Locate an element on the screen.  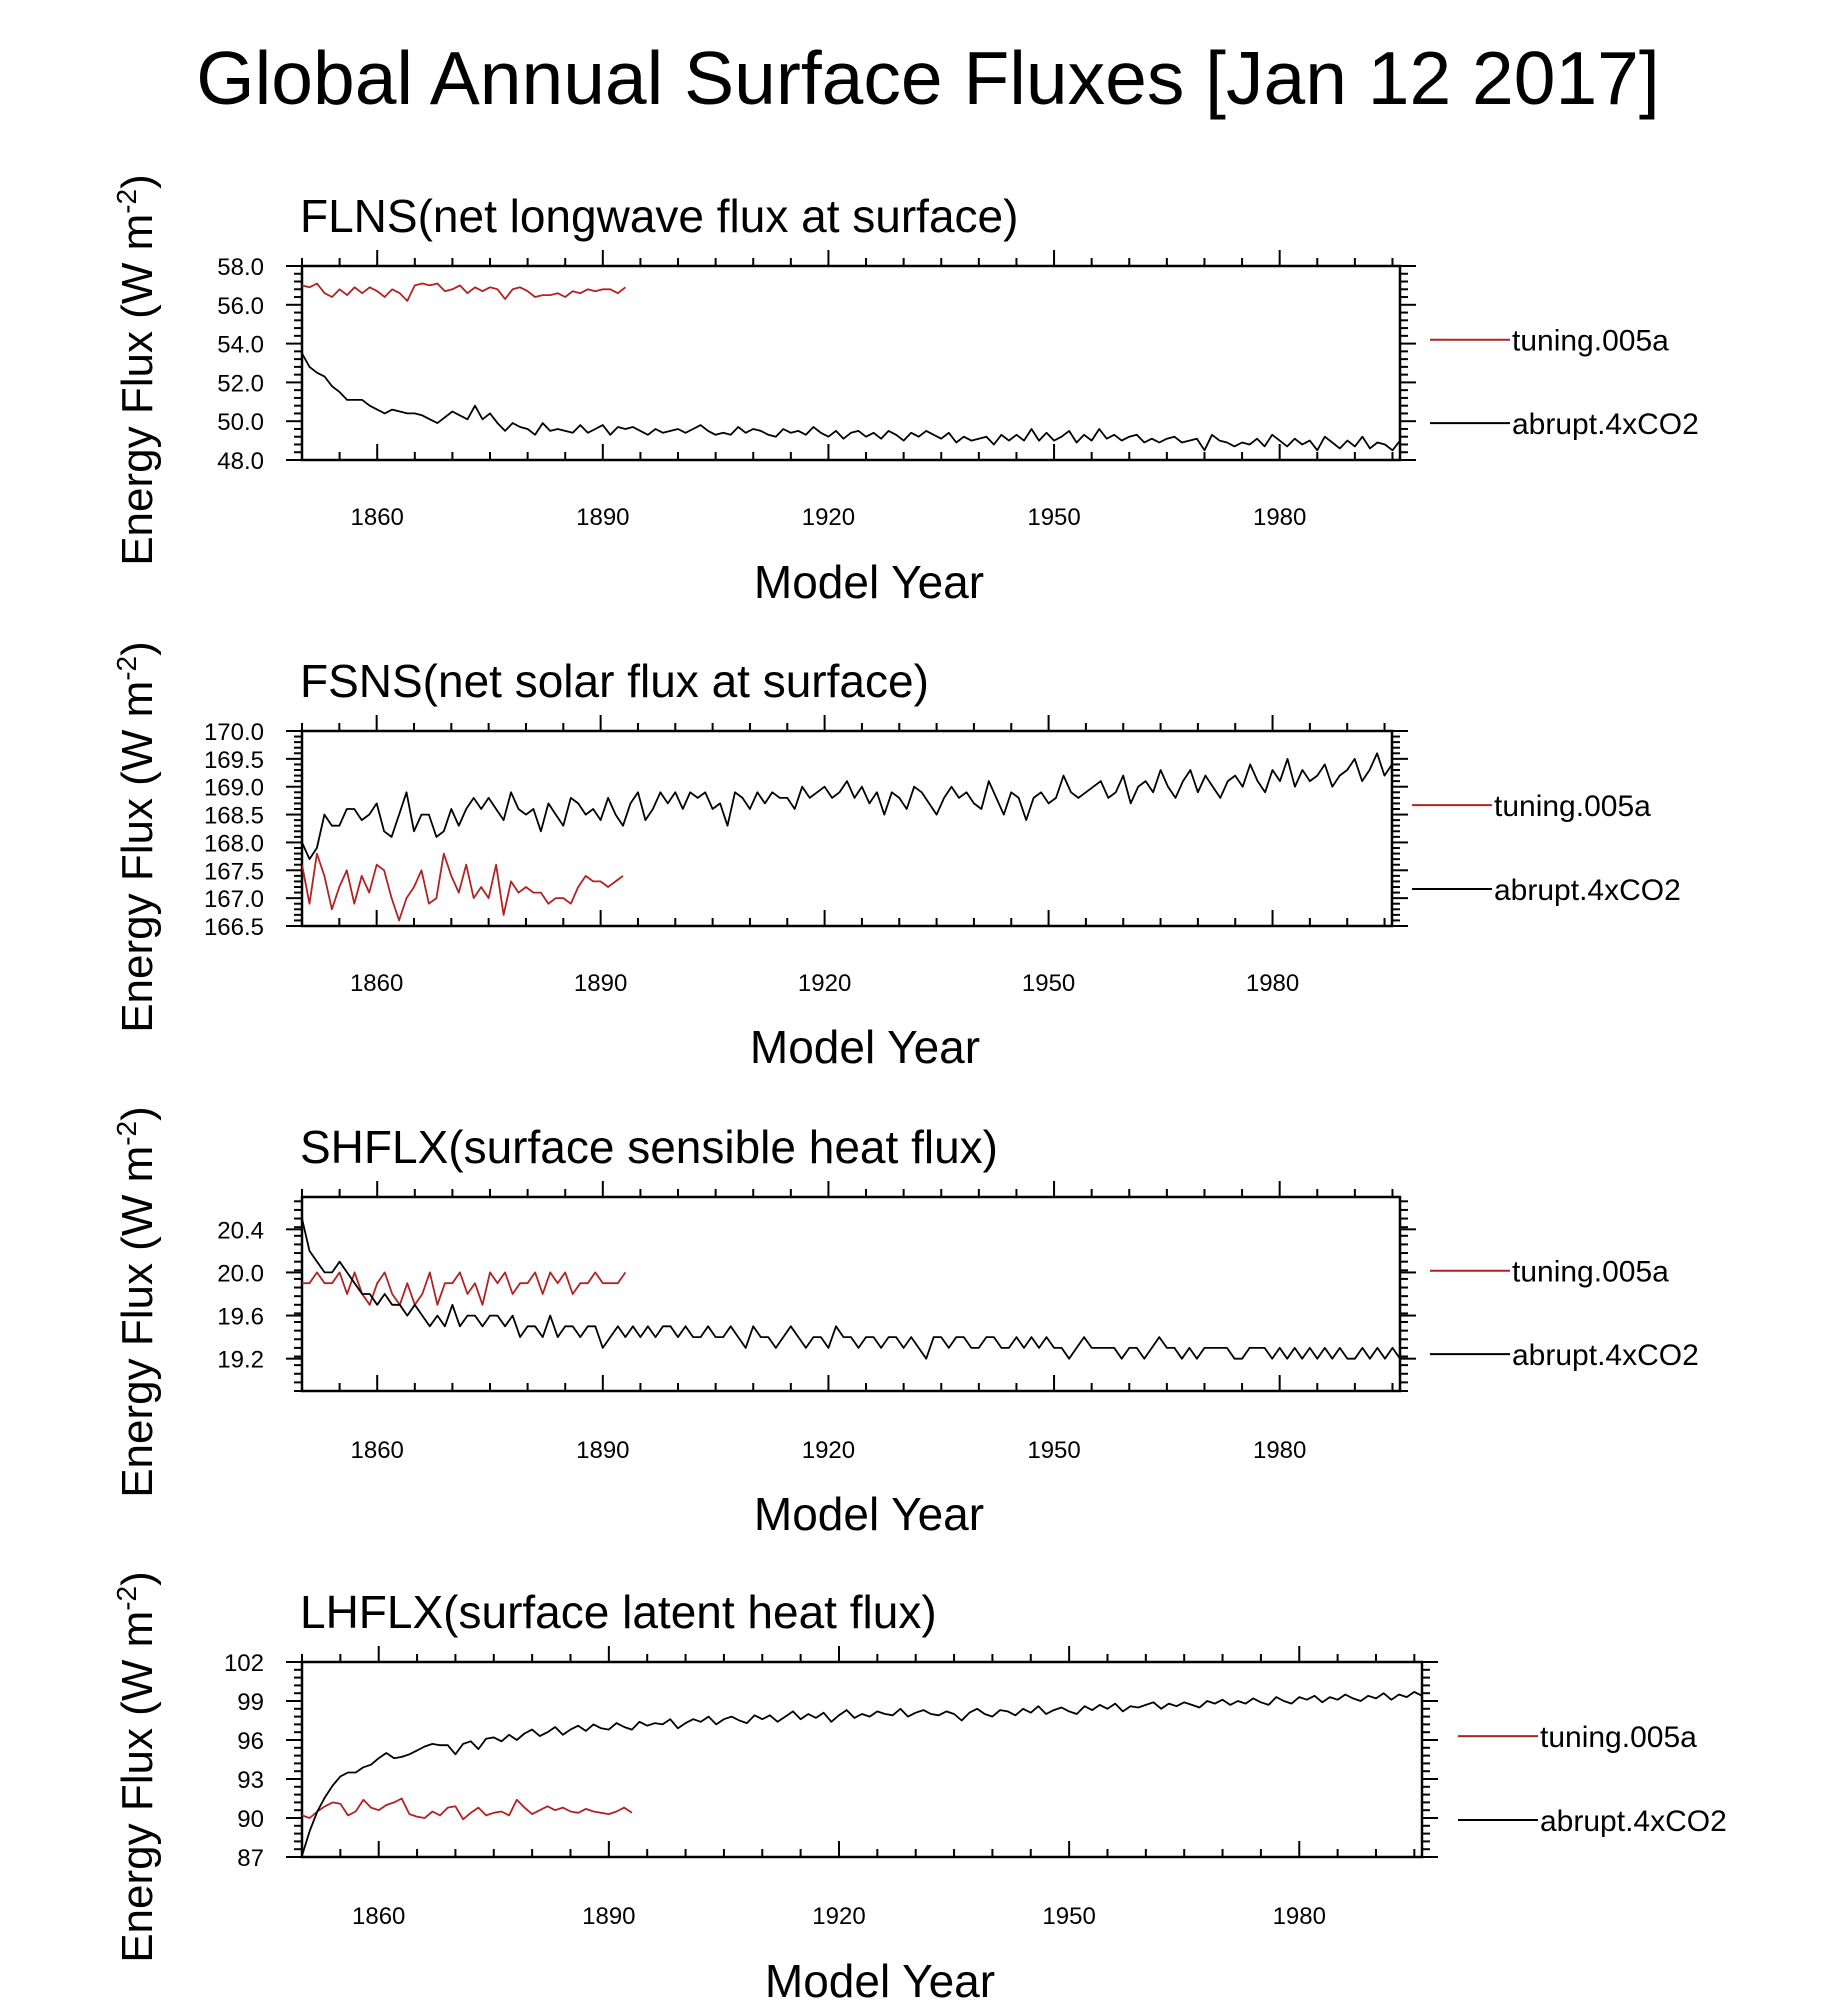
y-tick-label: 58.0 is located at coordinates (240, 267).